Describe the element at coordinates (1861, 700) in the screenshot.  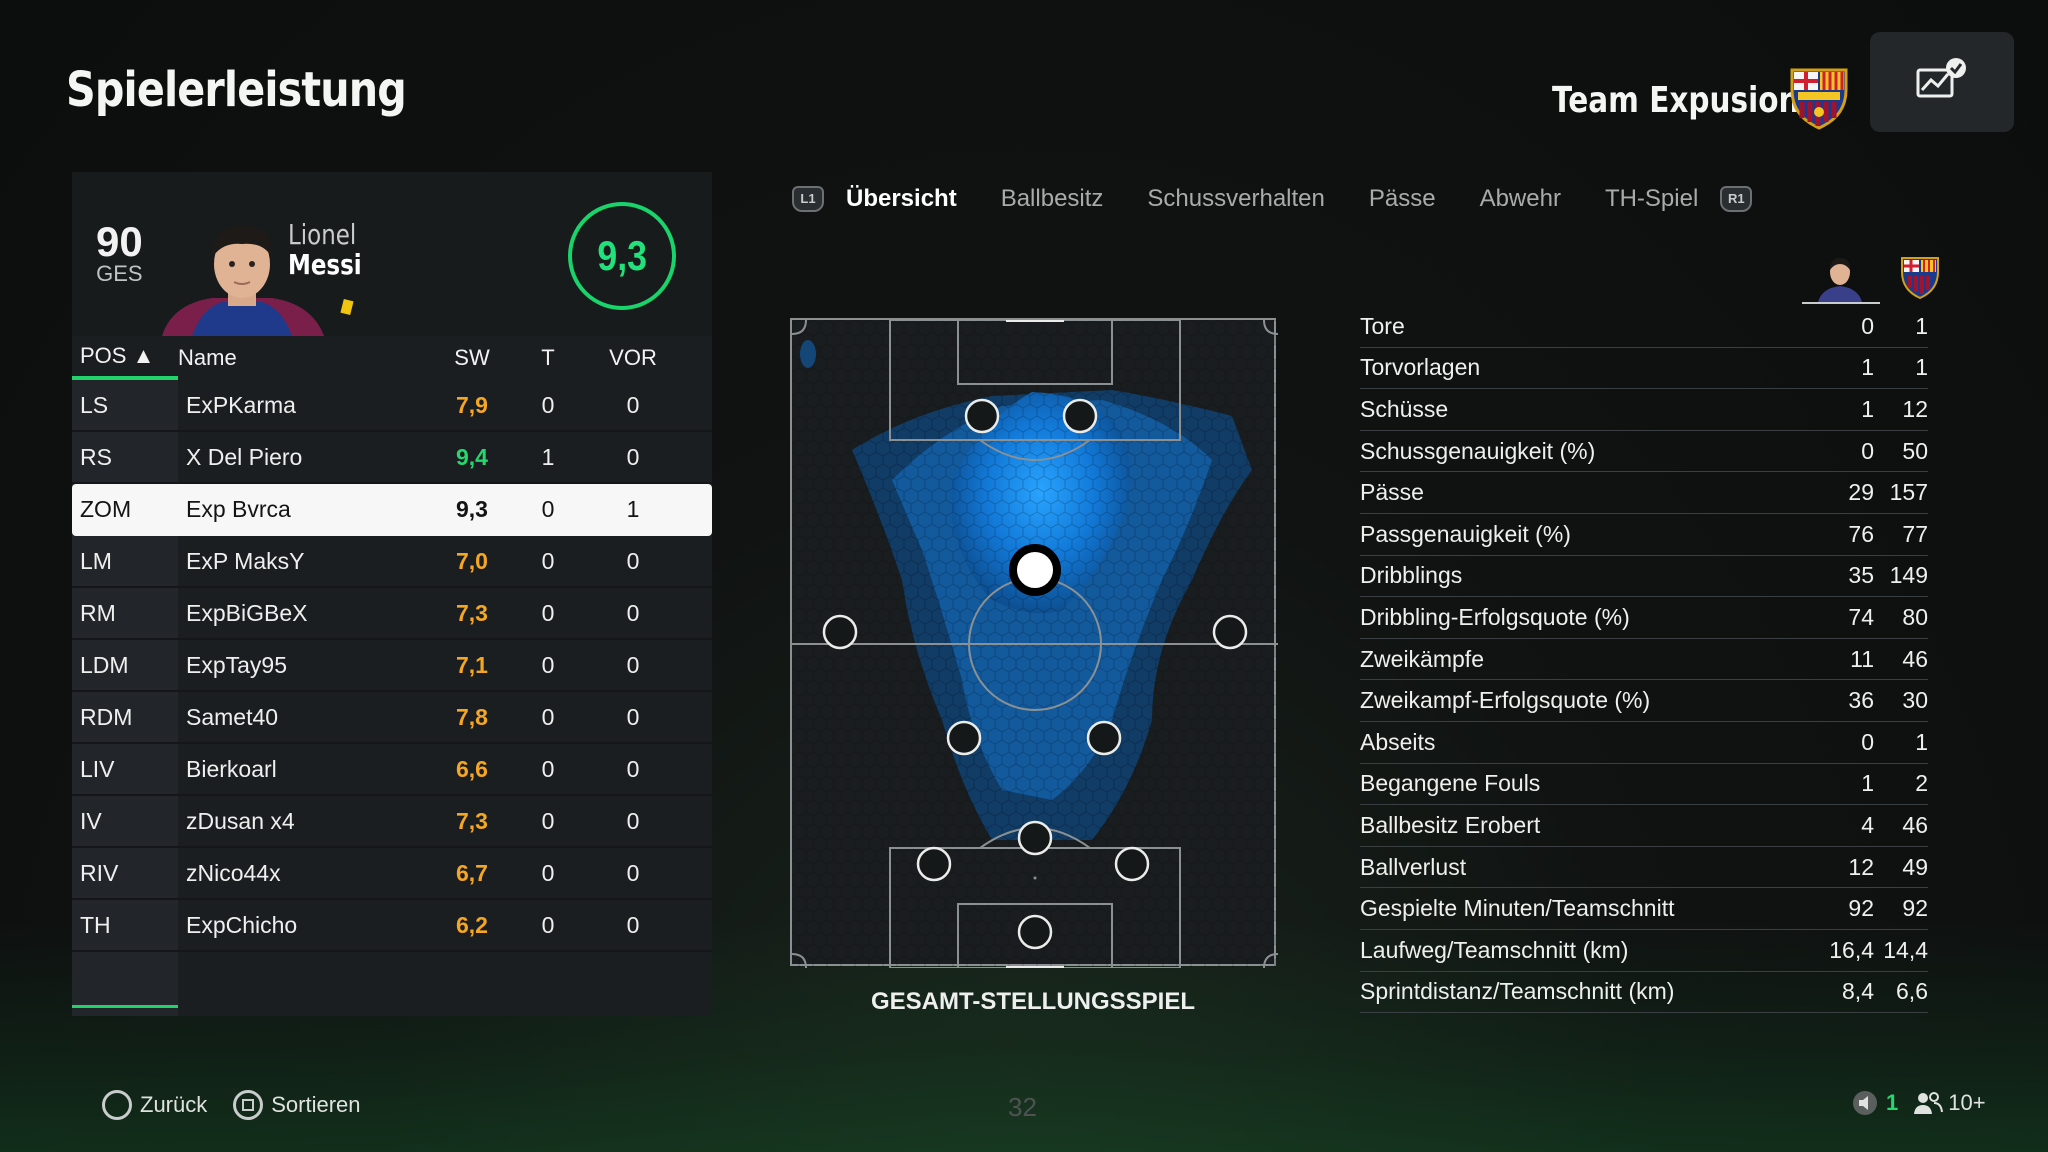
I see `stat-player-value: 36` at that location.